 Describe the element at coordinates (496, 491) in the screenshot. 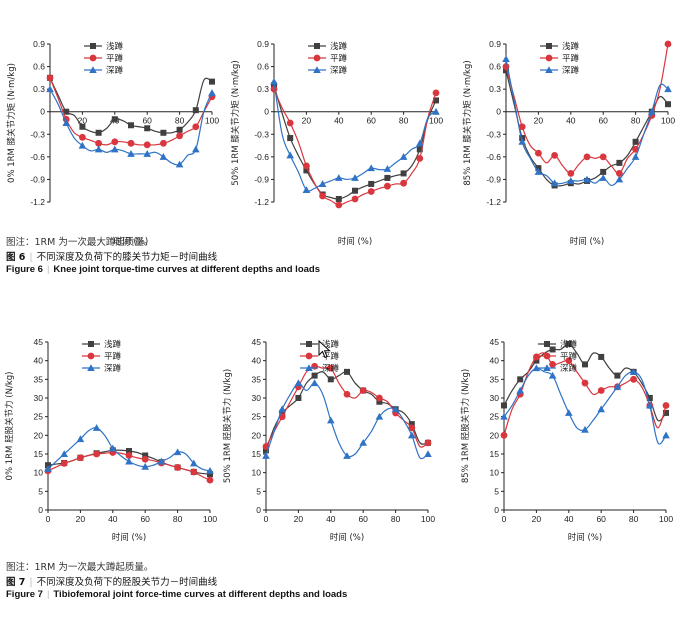

I see `y-tick-label: 5` at that location.